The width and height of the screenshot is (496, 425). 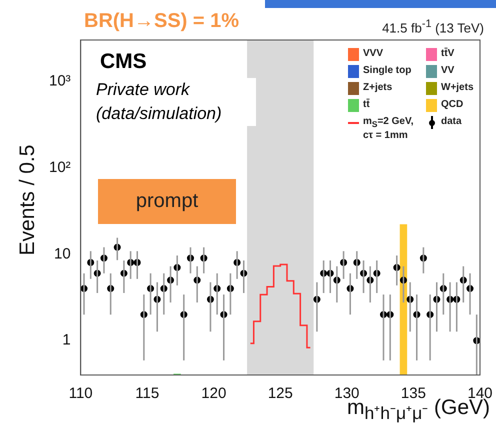 I want to click on label-box: prompt, so click(x=167, y=201).